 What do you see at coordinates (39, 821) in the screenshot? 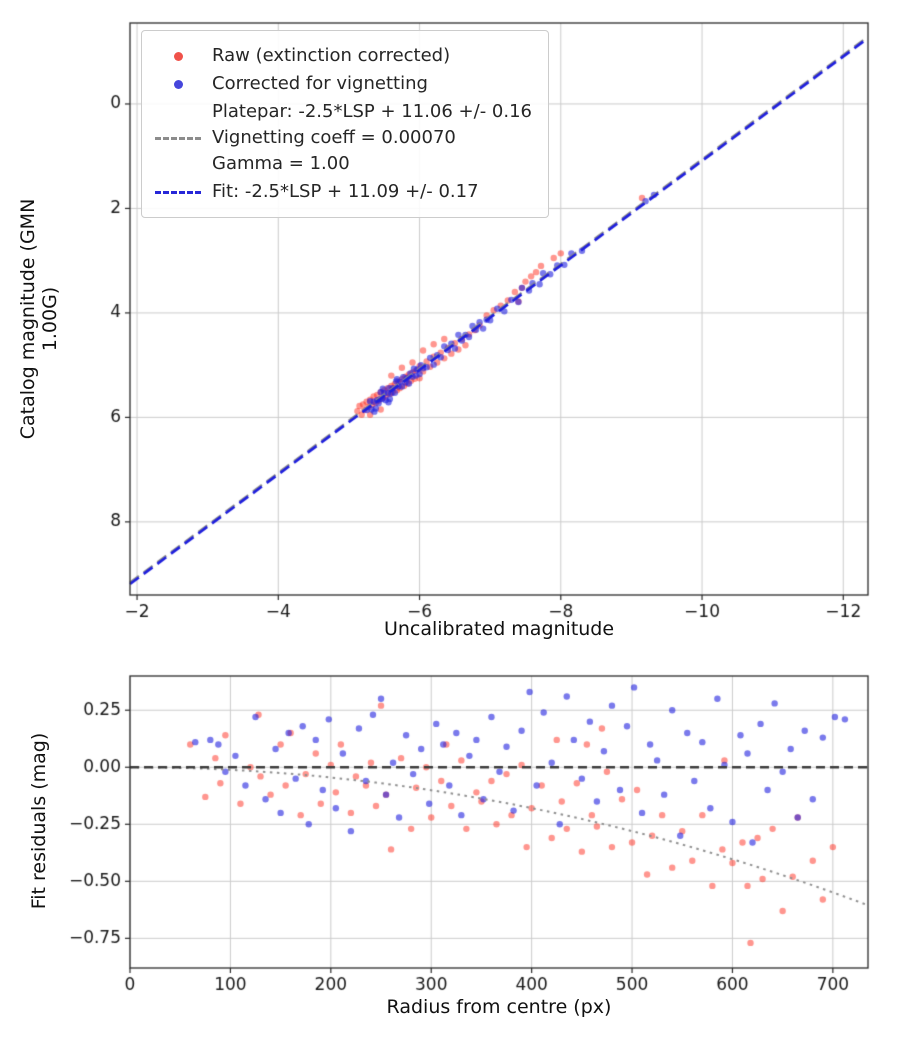
I see `bottom-yaxis-label: Fit residuals (mag)` at bounding box center [39, 821].